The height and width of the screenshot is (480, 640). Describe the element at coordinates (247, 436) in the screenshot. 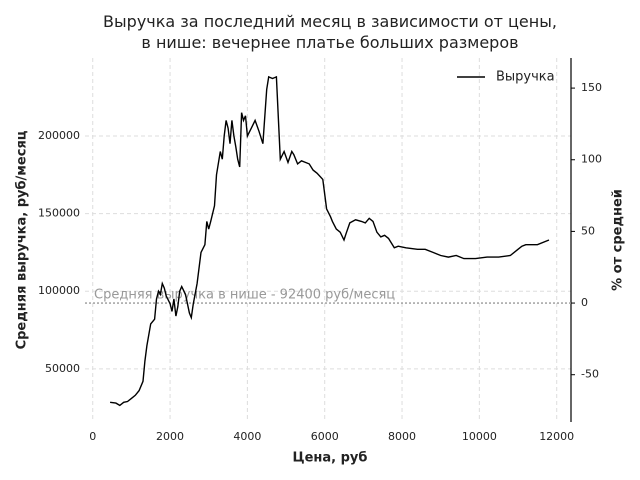

I see `x-tick-label: 4000` at that location.